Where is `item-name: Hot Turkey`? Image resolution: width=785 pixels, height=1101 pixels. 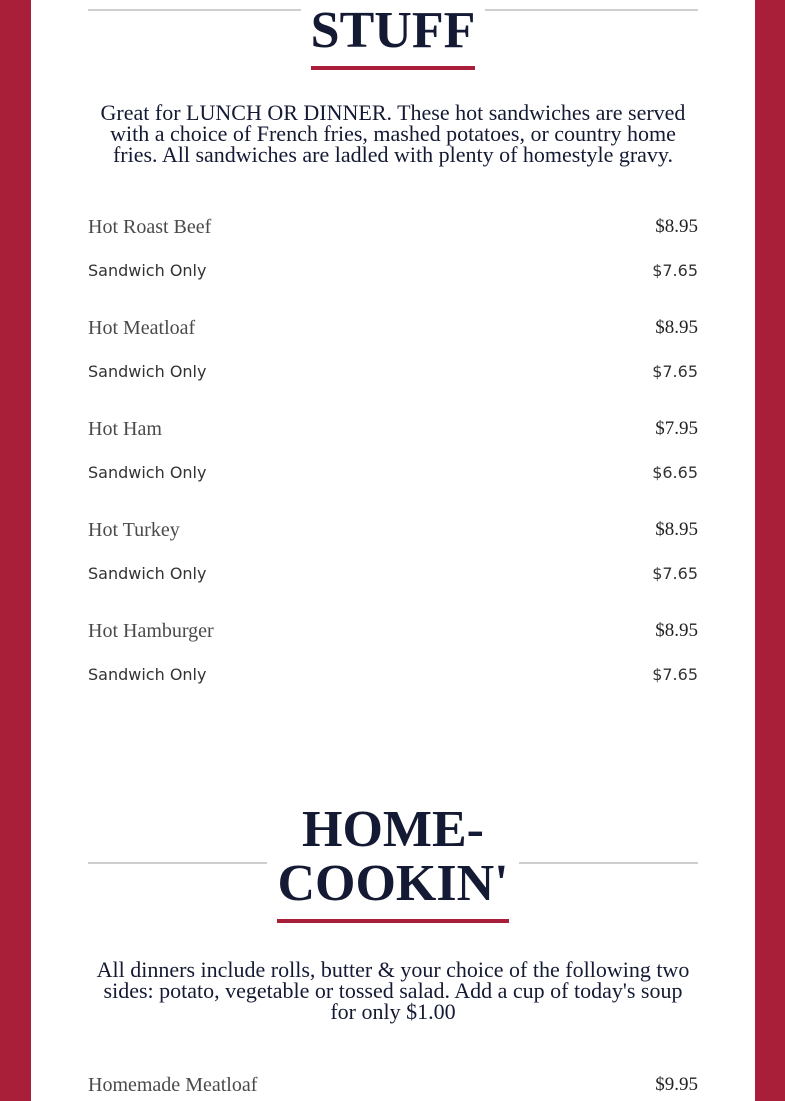
item-name: Hot Turkey is located at coordinates (134, 529).